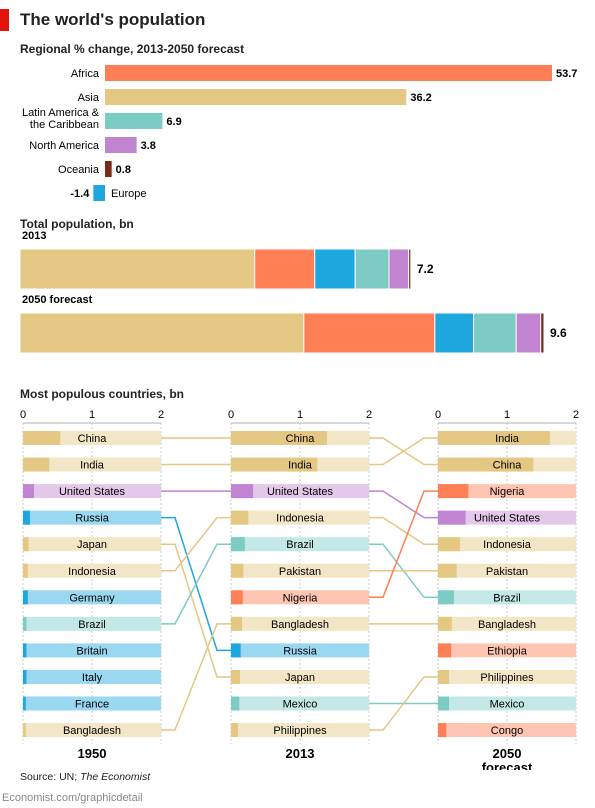 Image resolution: width=595 pixels, height=808 pixels. What do you see at coordinates (92, 753) in the screenshot?
I see `panel-year-label: 1950` at bounding box center [92, 753].